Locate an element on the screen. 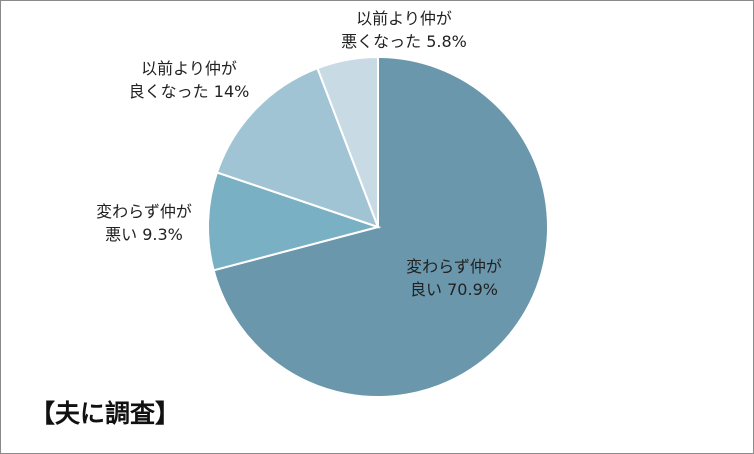 This screenshot has height=454, width=754. slice-label-bad-same-line2: 悪い 9.3% is located at coordinates (144, 234).